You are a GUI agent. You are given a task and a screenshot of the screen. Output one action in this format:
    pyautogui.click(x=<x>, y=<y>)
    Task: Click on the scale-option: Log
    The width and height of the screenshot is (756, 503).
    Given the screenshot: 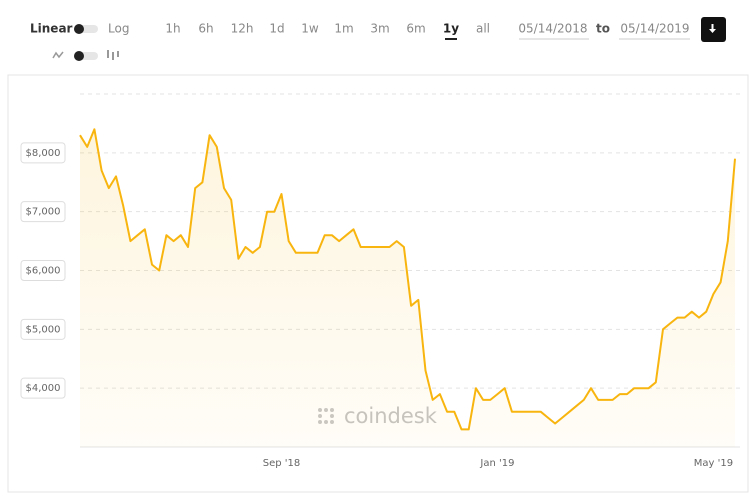 What is the action you would take?
    pyautogui.click(x=118, y=29)
    